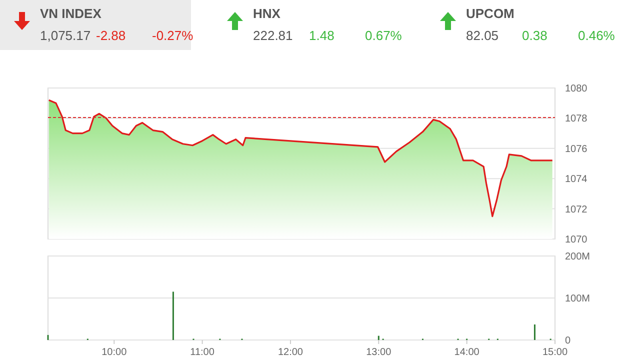 This screenshot has width=640, height=364. Describe the element at coordinates (597, 35) in the screenshot. I see `text: 0.46%` at that location.